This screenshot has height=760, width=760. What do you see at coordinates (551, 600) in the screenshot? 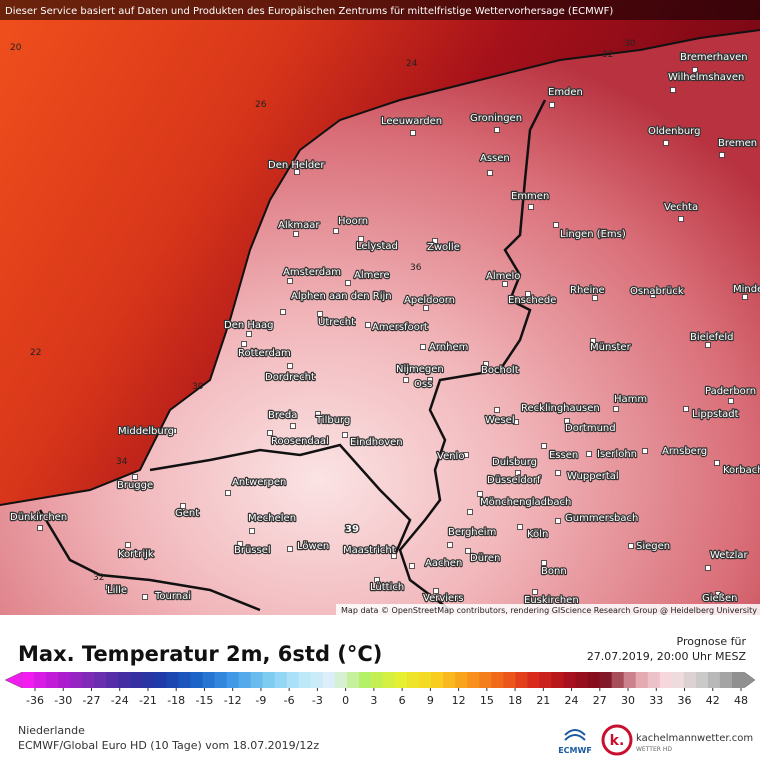
I see `city-label: Euskirchen` at bounding box center [551, 600].